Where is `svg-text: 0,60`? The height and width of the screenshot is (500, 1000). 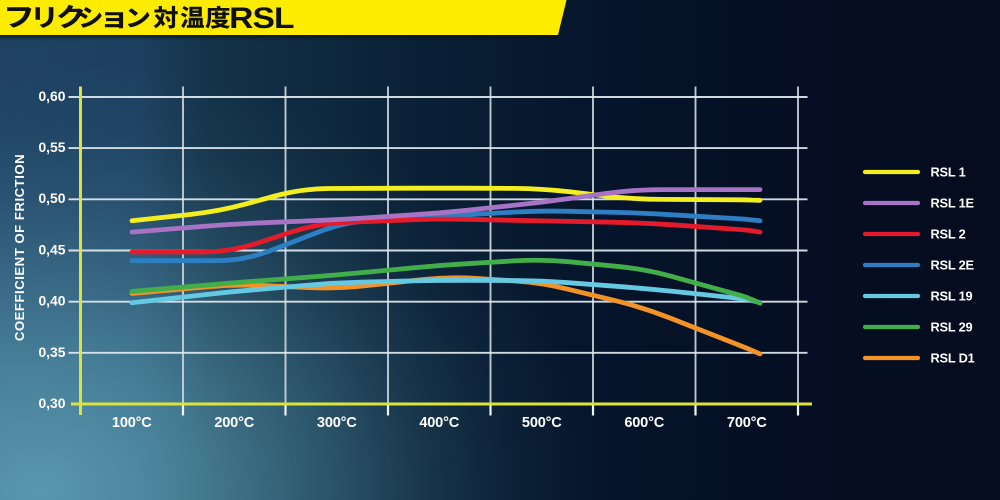 svg-text: 0,60 is located at coordinates (51, 96).